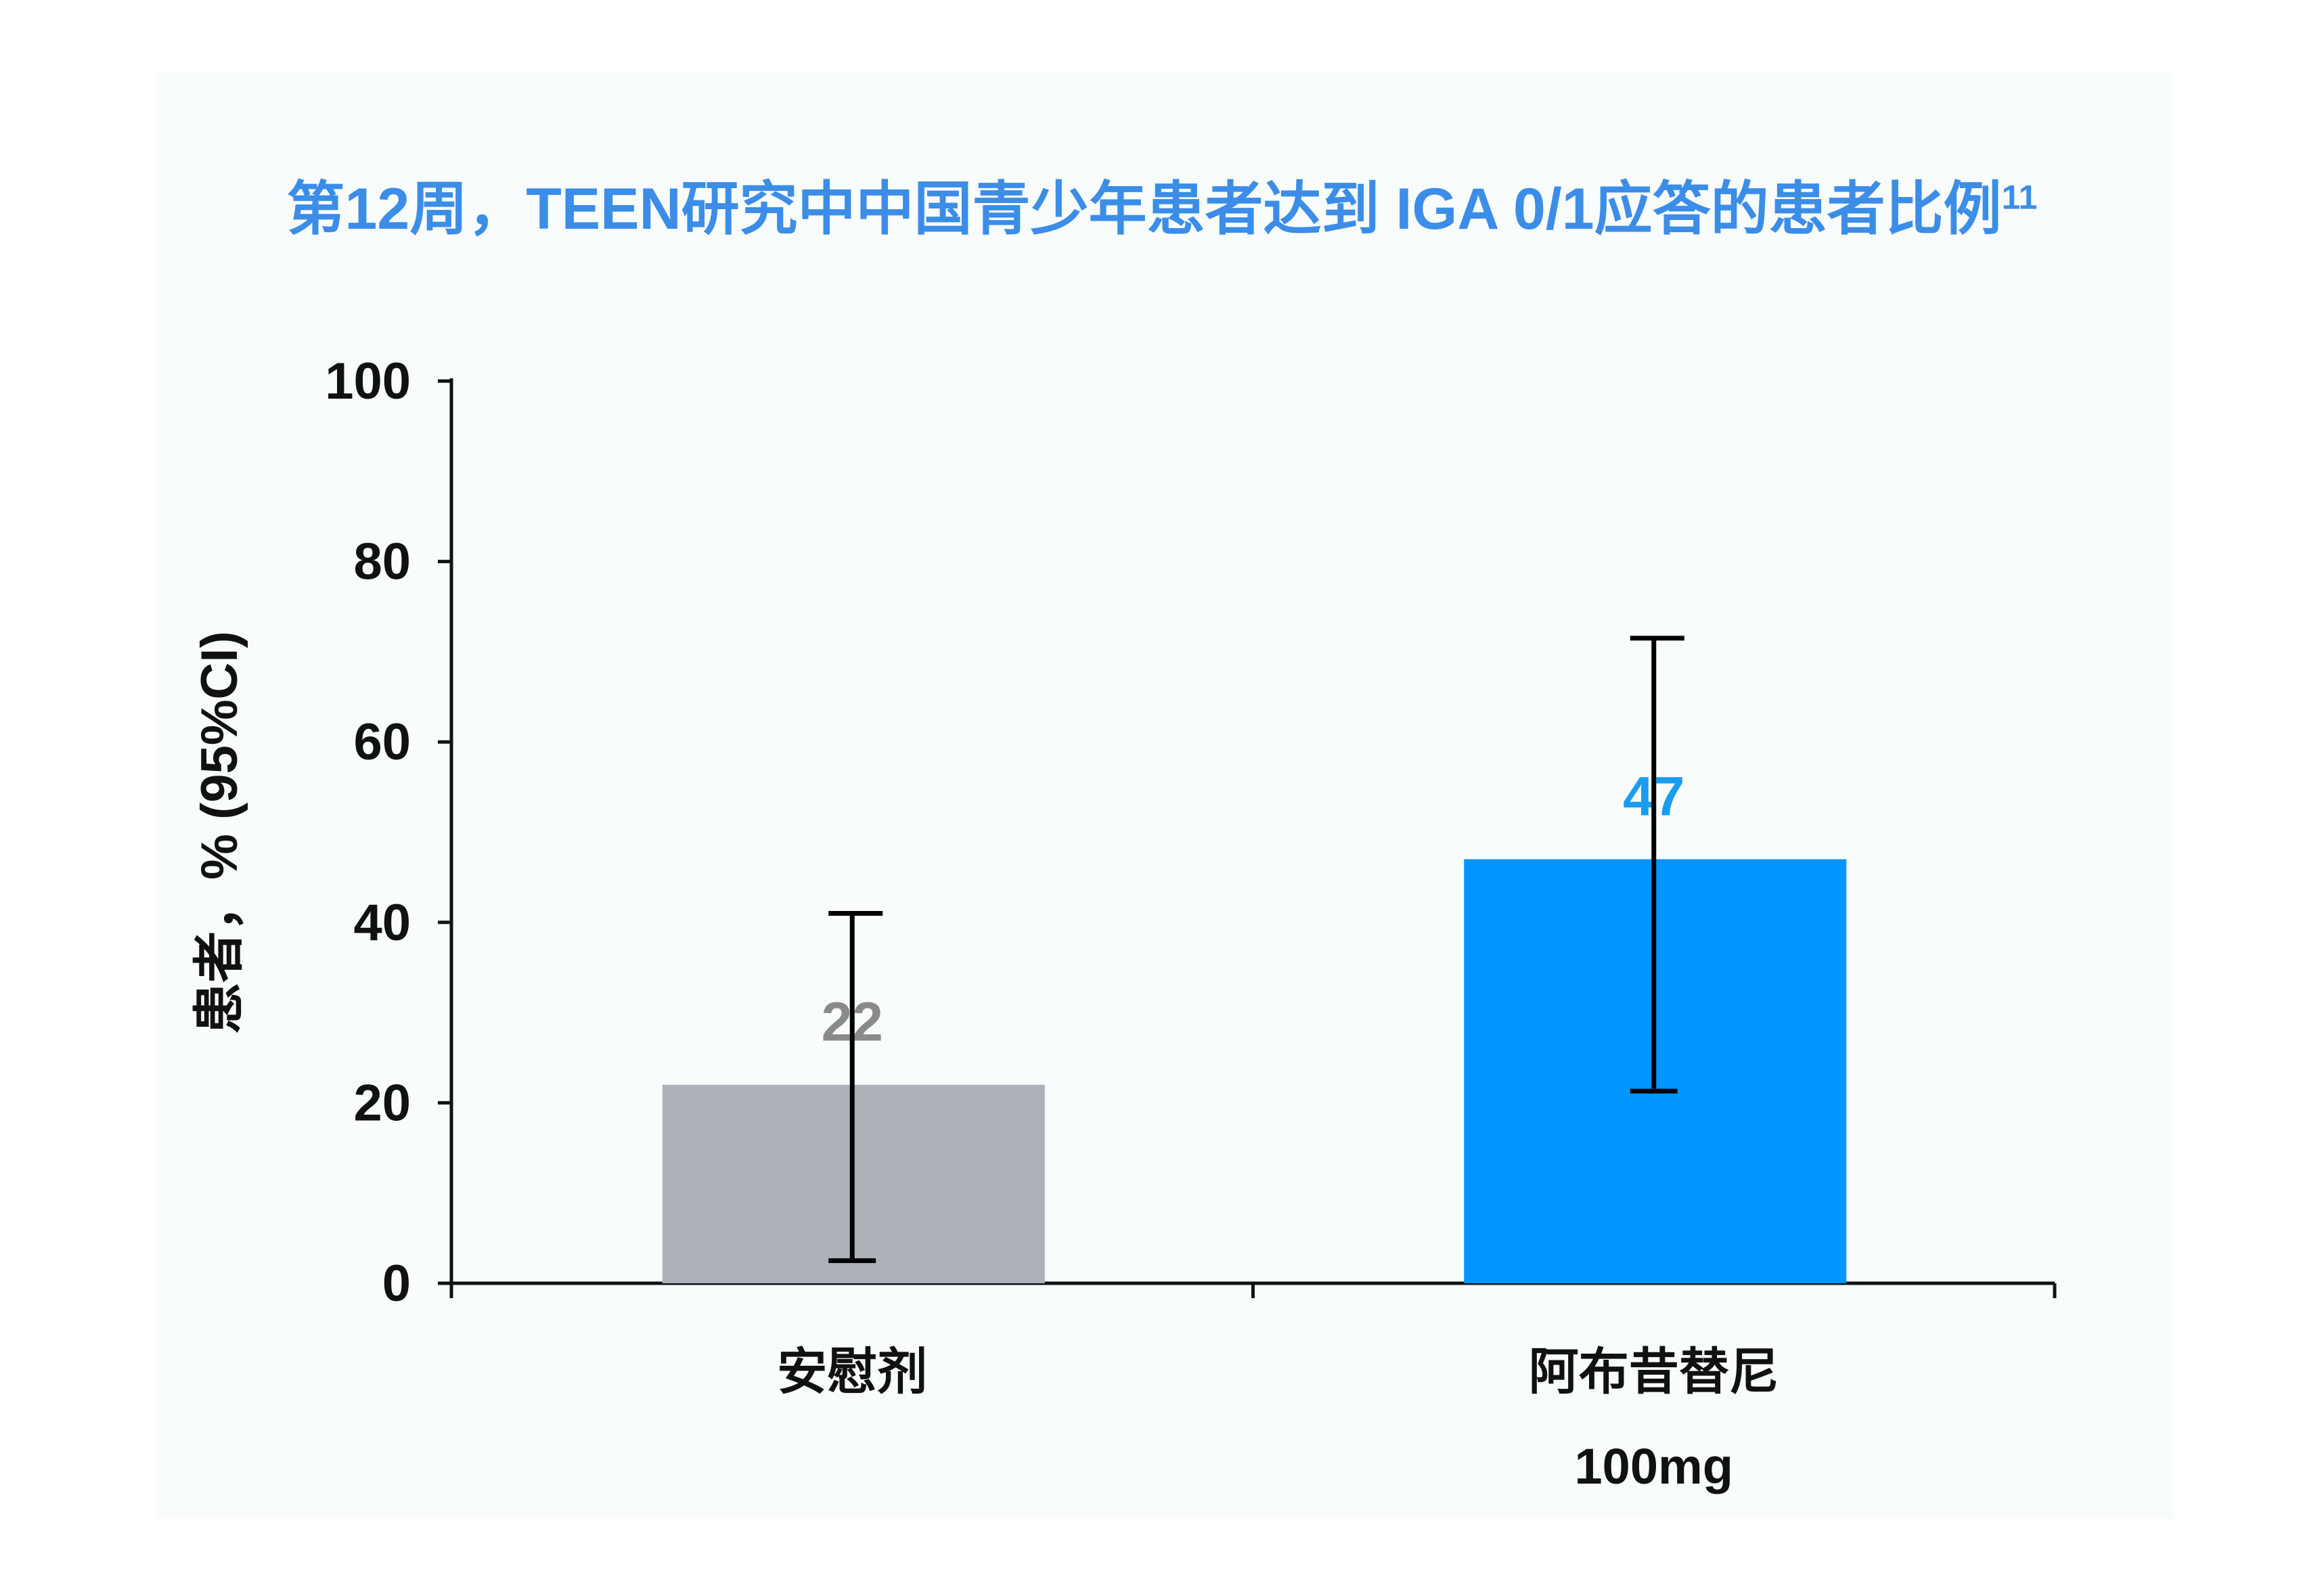 The image size is (2324, 1577). What do you see at coordinates (382, 1103) in the screenshot?
I see `y-tick-label: 20` at bounding box center [382, 1103].